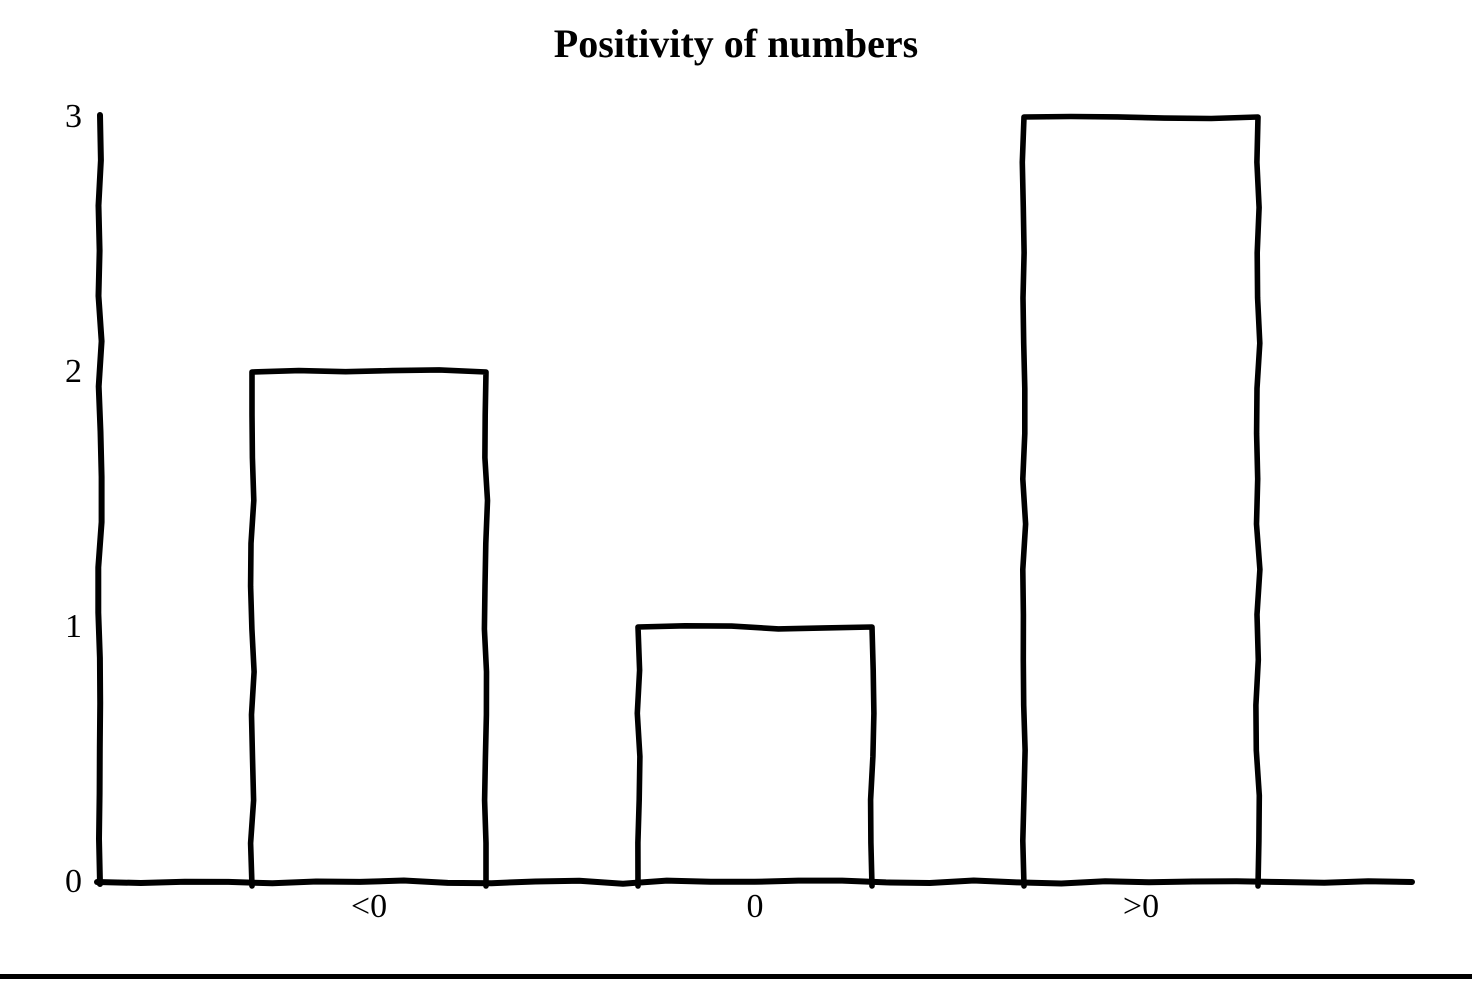 The width and height of the screenshot is (1472, 982). What do you see at coordinates (73, 371) in the screenshot?
I see `y-tick-label: 2` at bounding box center [73, 371].